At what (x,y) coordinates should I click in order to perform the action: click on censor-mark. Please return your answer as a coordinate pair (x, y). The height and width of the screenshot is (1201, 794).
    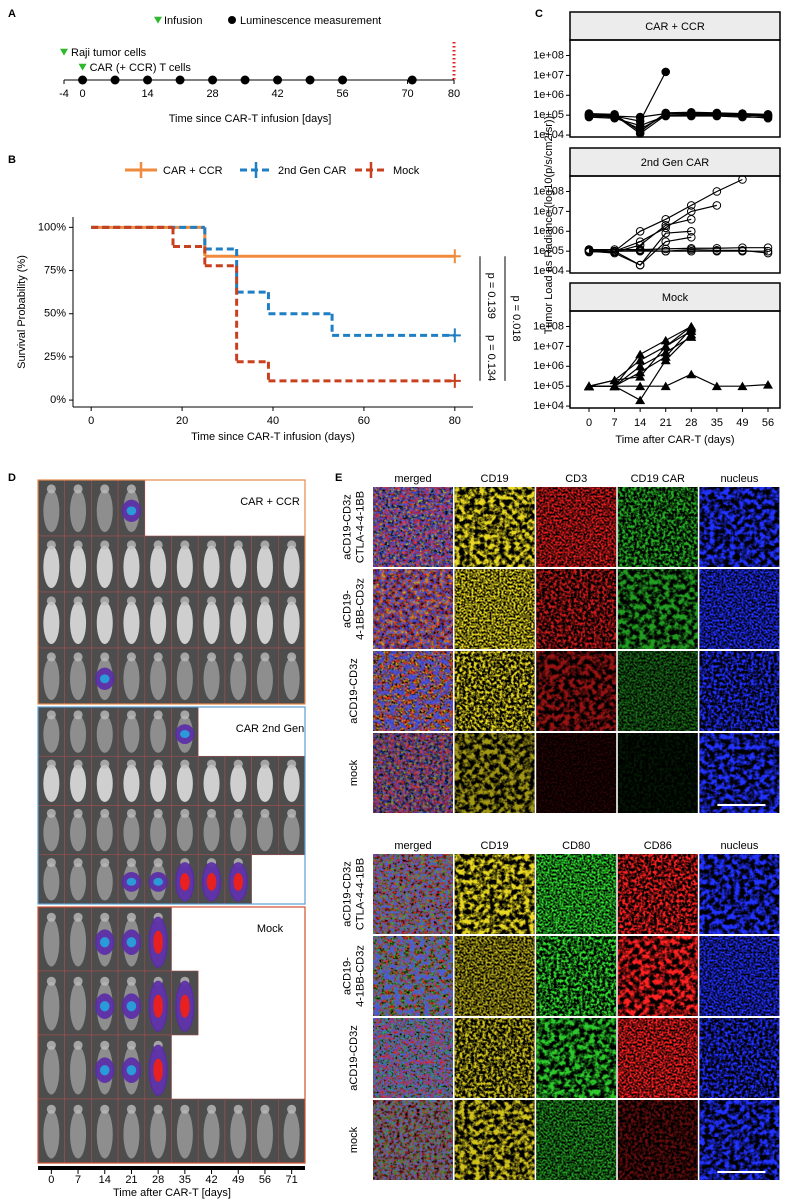
    Looking at the image, I should click on (454, 256).